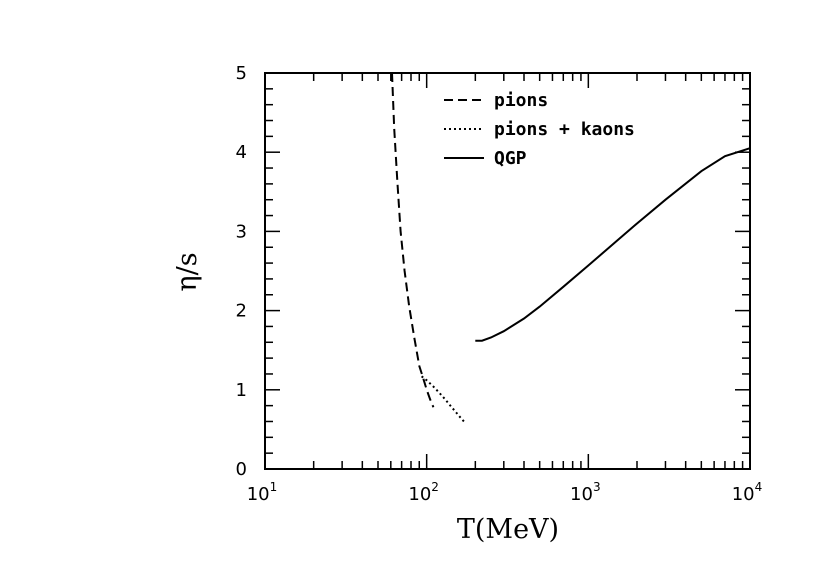 The image size is (828, 585). I want to click on legend-label: pions + kaons, so click(564, 129).